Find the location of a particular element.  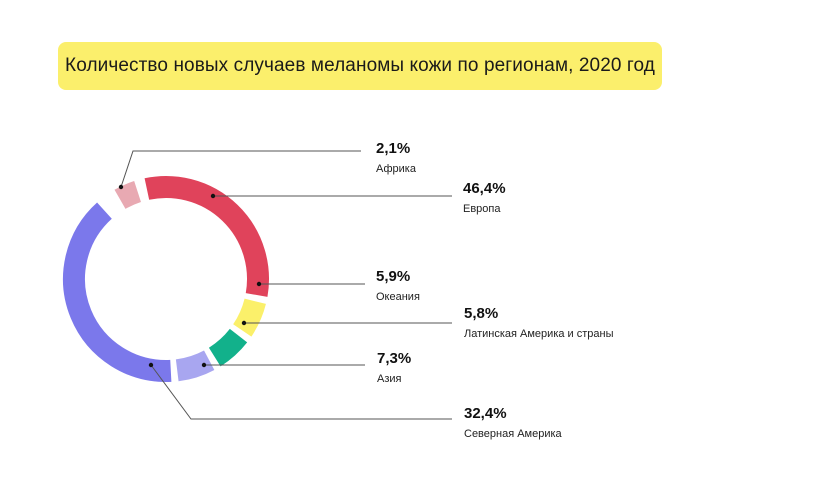

label-africa-value: 2,1% is located at coordinates (393, 148).